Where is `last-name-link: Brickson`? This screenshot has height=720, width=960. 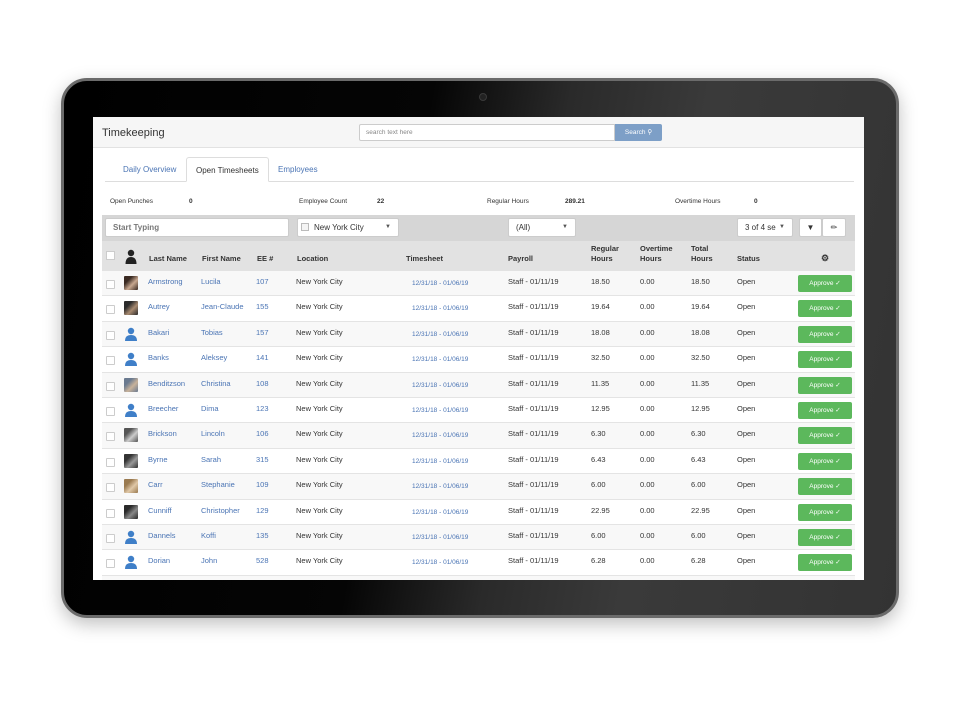 last-name-link: Brickson is located at coordinates (162, 434).